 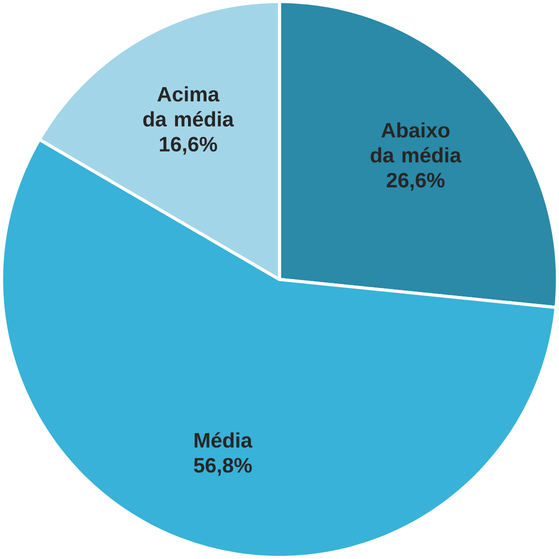 What do you see at coordinates (415, 181) in the screenshot?
I see `data-label: 26,6%` at bounding box center [415, 181].